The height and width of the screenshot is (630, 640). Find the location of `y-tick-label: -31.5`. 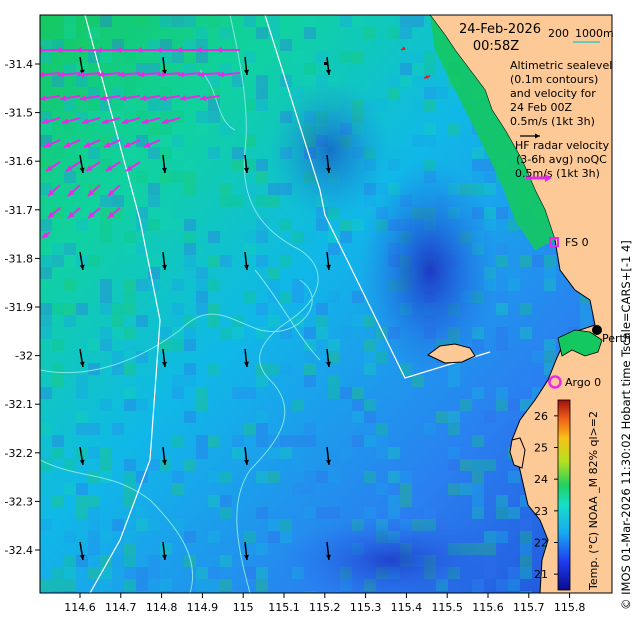

y-tick-label: -31.5 is located at coordinates (19, 113).